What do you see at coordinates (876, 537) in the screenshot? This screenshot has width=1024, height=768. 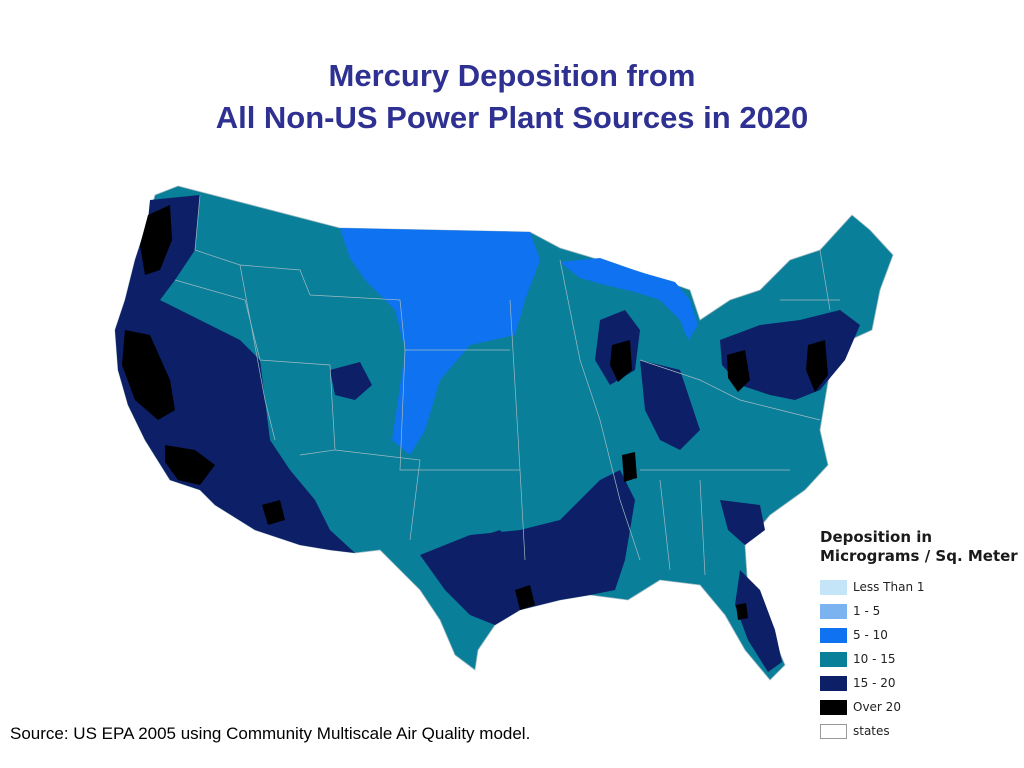 I see `legend-title-line-1: Deposition in` at bounding box center [876, 537].